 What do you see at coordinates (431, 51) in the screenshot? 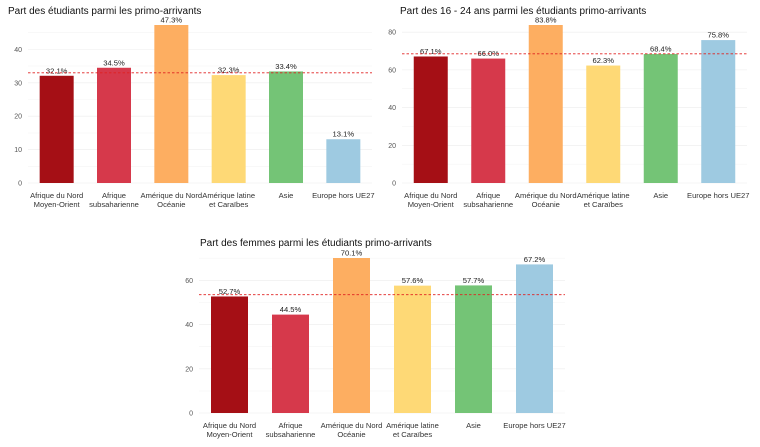
I see `data-label: 67.1%` at bounding box center [431, 51].